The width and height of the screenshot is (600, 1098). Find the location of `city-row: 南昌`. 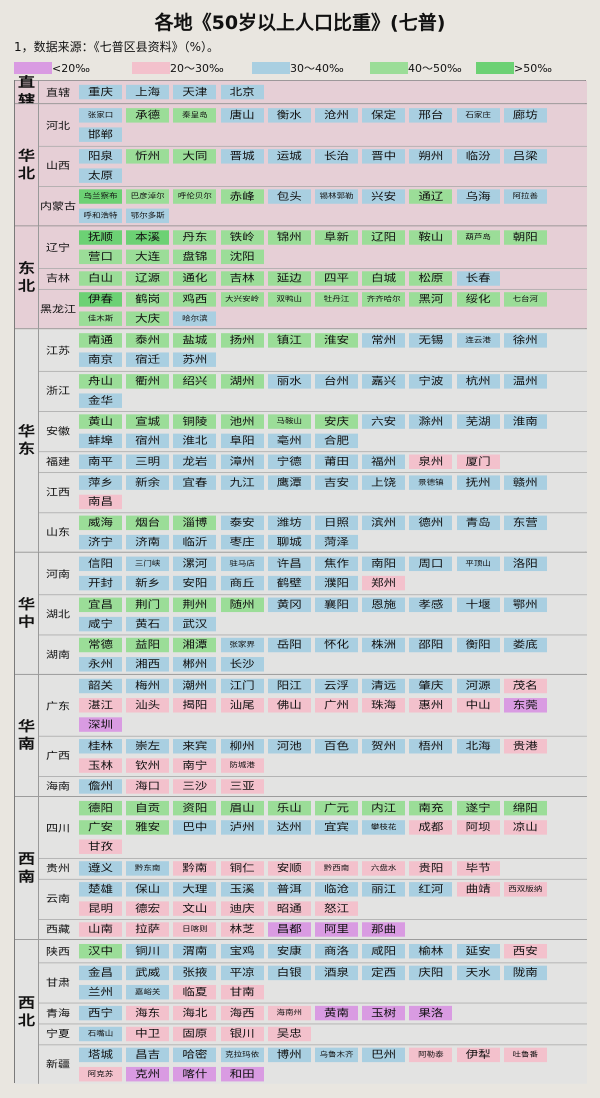

city-row: 南昌 is located at coordinates (332, 501).